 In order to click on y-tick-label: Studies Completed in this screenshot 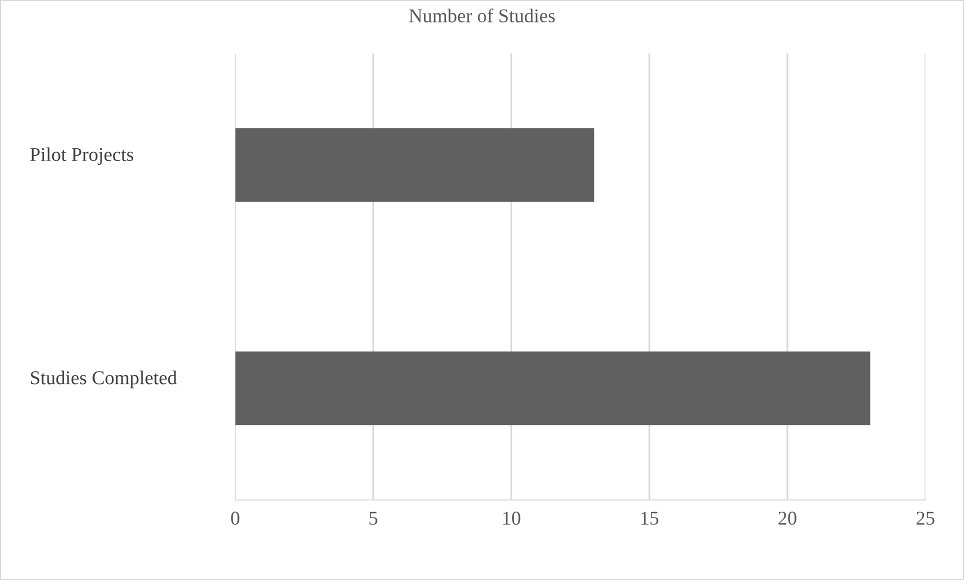, I will do `click(103, 379)`.